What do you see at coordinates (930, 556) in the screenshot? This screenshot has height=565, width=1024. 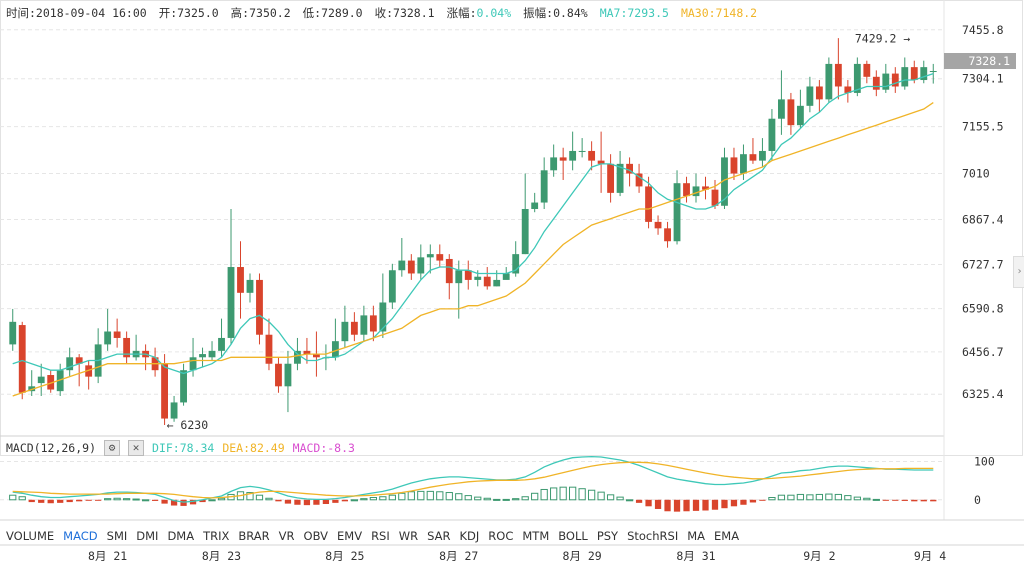 I see `x-tick-label: 9月 4` at bounding box center [930, 556].